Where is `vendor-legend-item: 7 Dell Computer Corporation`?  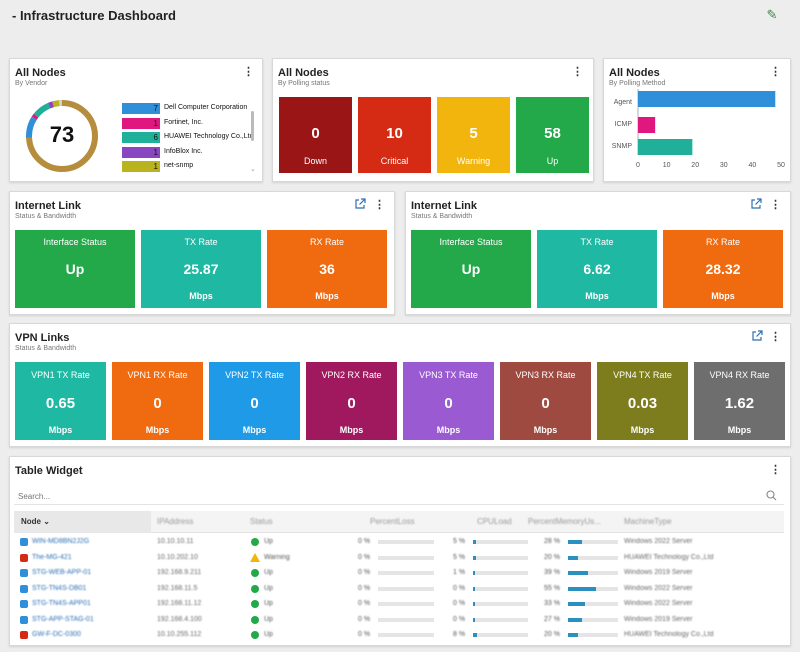
vendor-legend-item: 7 Dell Computer Corporation is located at coordinates (192, 108).